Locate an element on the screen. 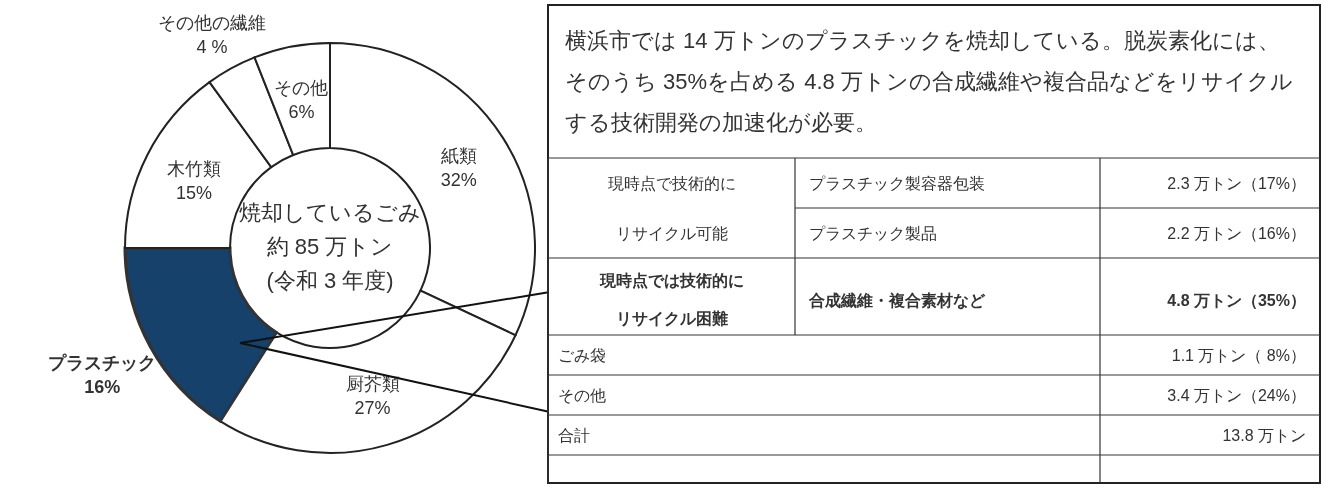  text: 2.3 万トン（17%） is located at coordinates (1236, 183).